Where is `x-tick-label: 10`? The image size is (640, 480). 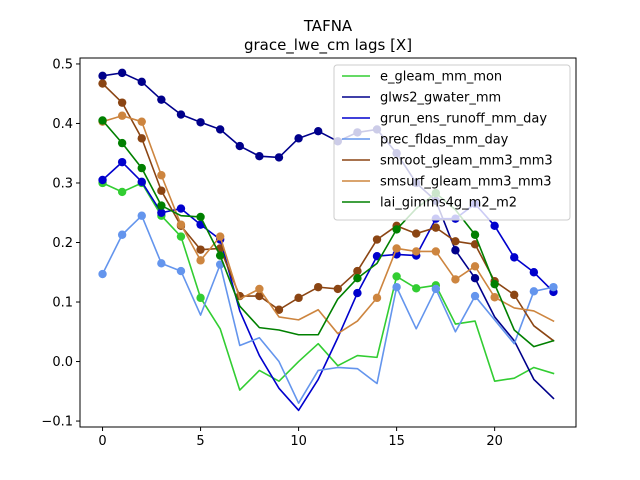 x-tick-label: 10 is located at coordinates (298, 441).